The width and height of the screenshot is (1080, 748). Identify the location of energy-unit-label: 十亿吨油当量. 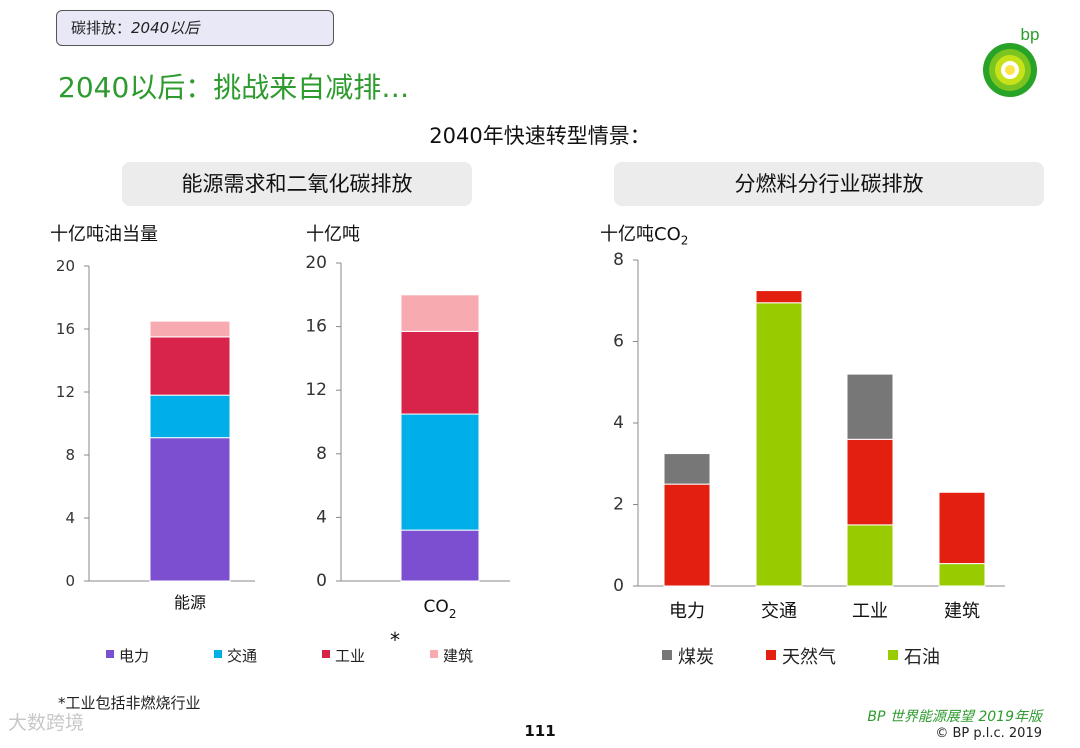
(104, 234).